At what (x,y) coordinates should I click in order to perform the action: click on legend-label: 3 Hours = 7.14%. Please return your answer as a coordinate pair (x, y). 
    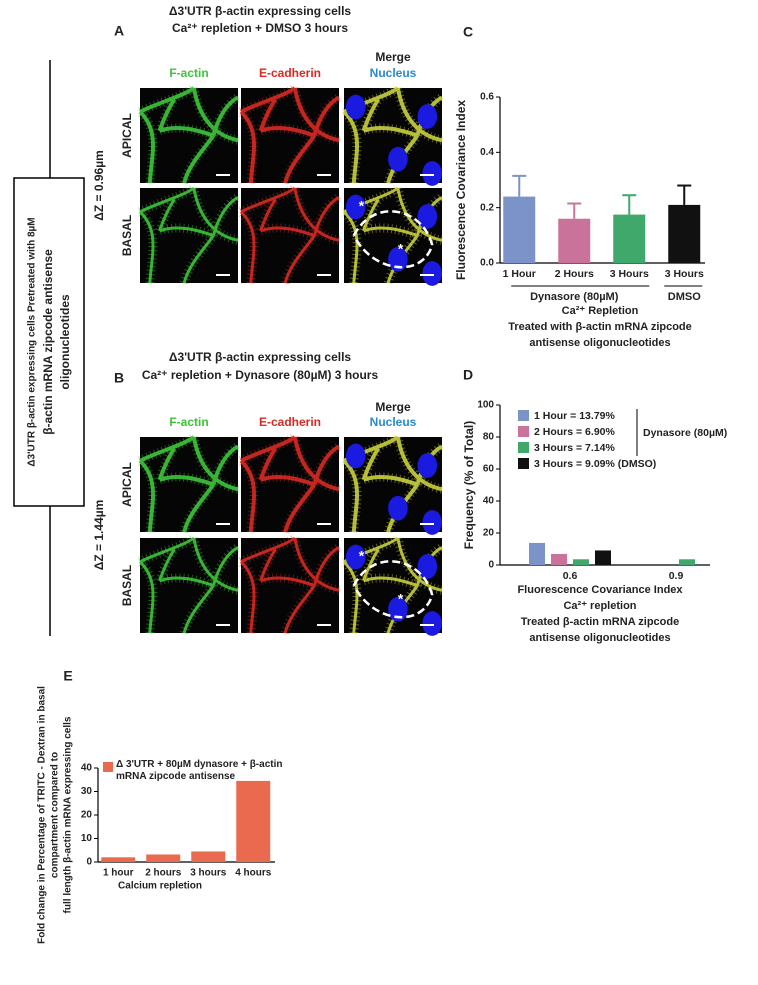
    Looking at the image, I should click on (574, 448).